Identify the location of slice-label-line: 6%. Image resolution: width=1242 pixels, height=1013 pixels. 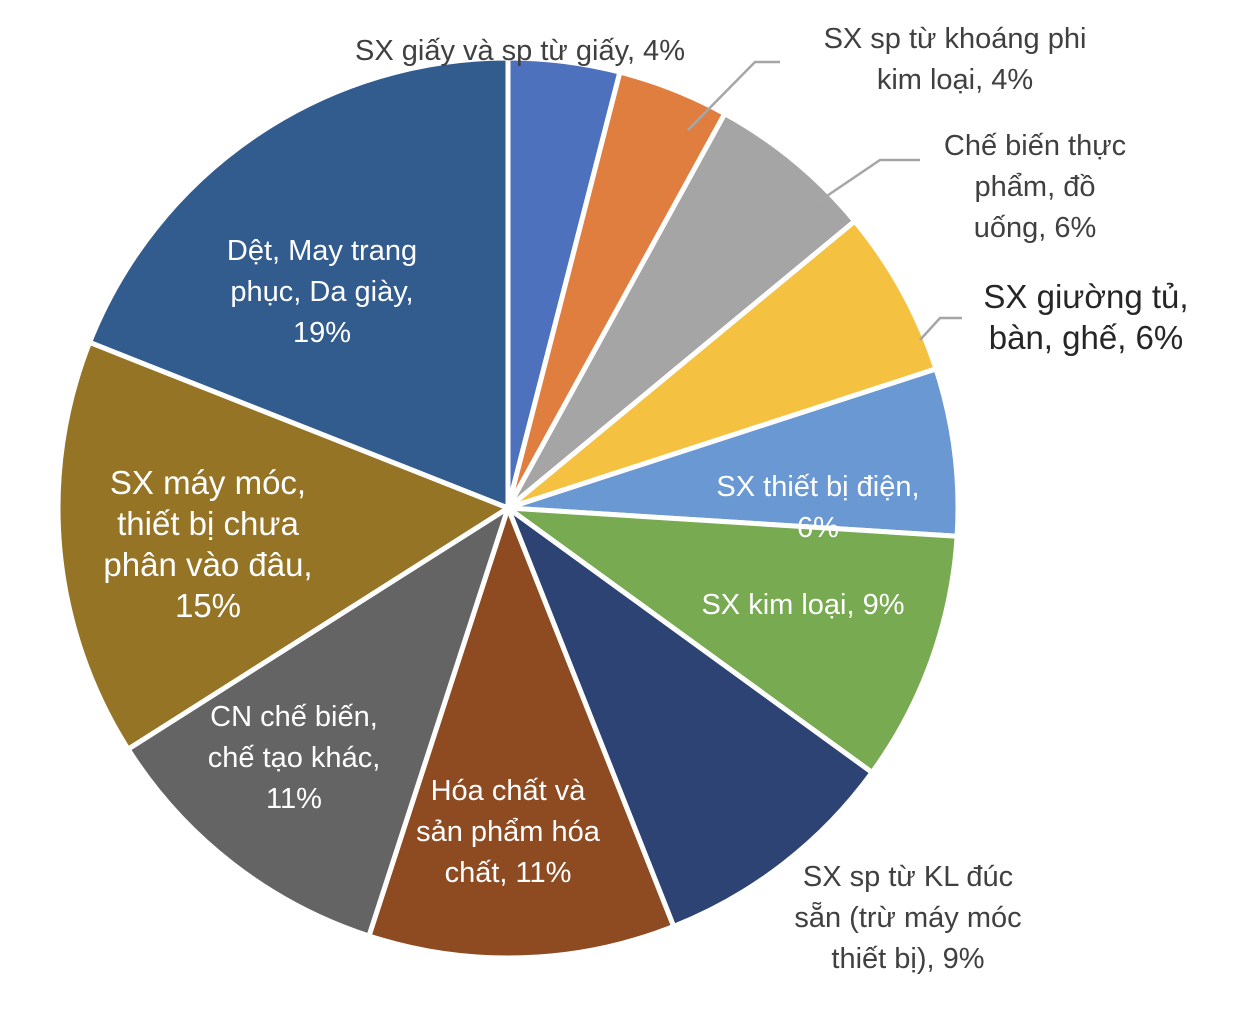
(818, 528).